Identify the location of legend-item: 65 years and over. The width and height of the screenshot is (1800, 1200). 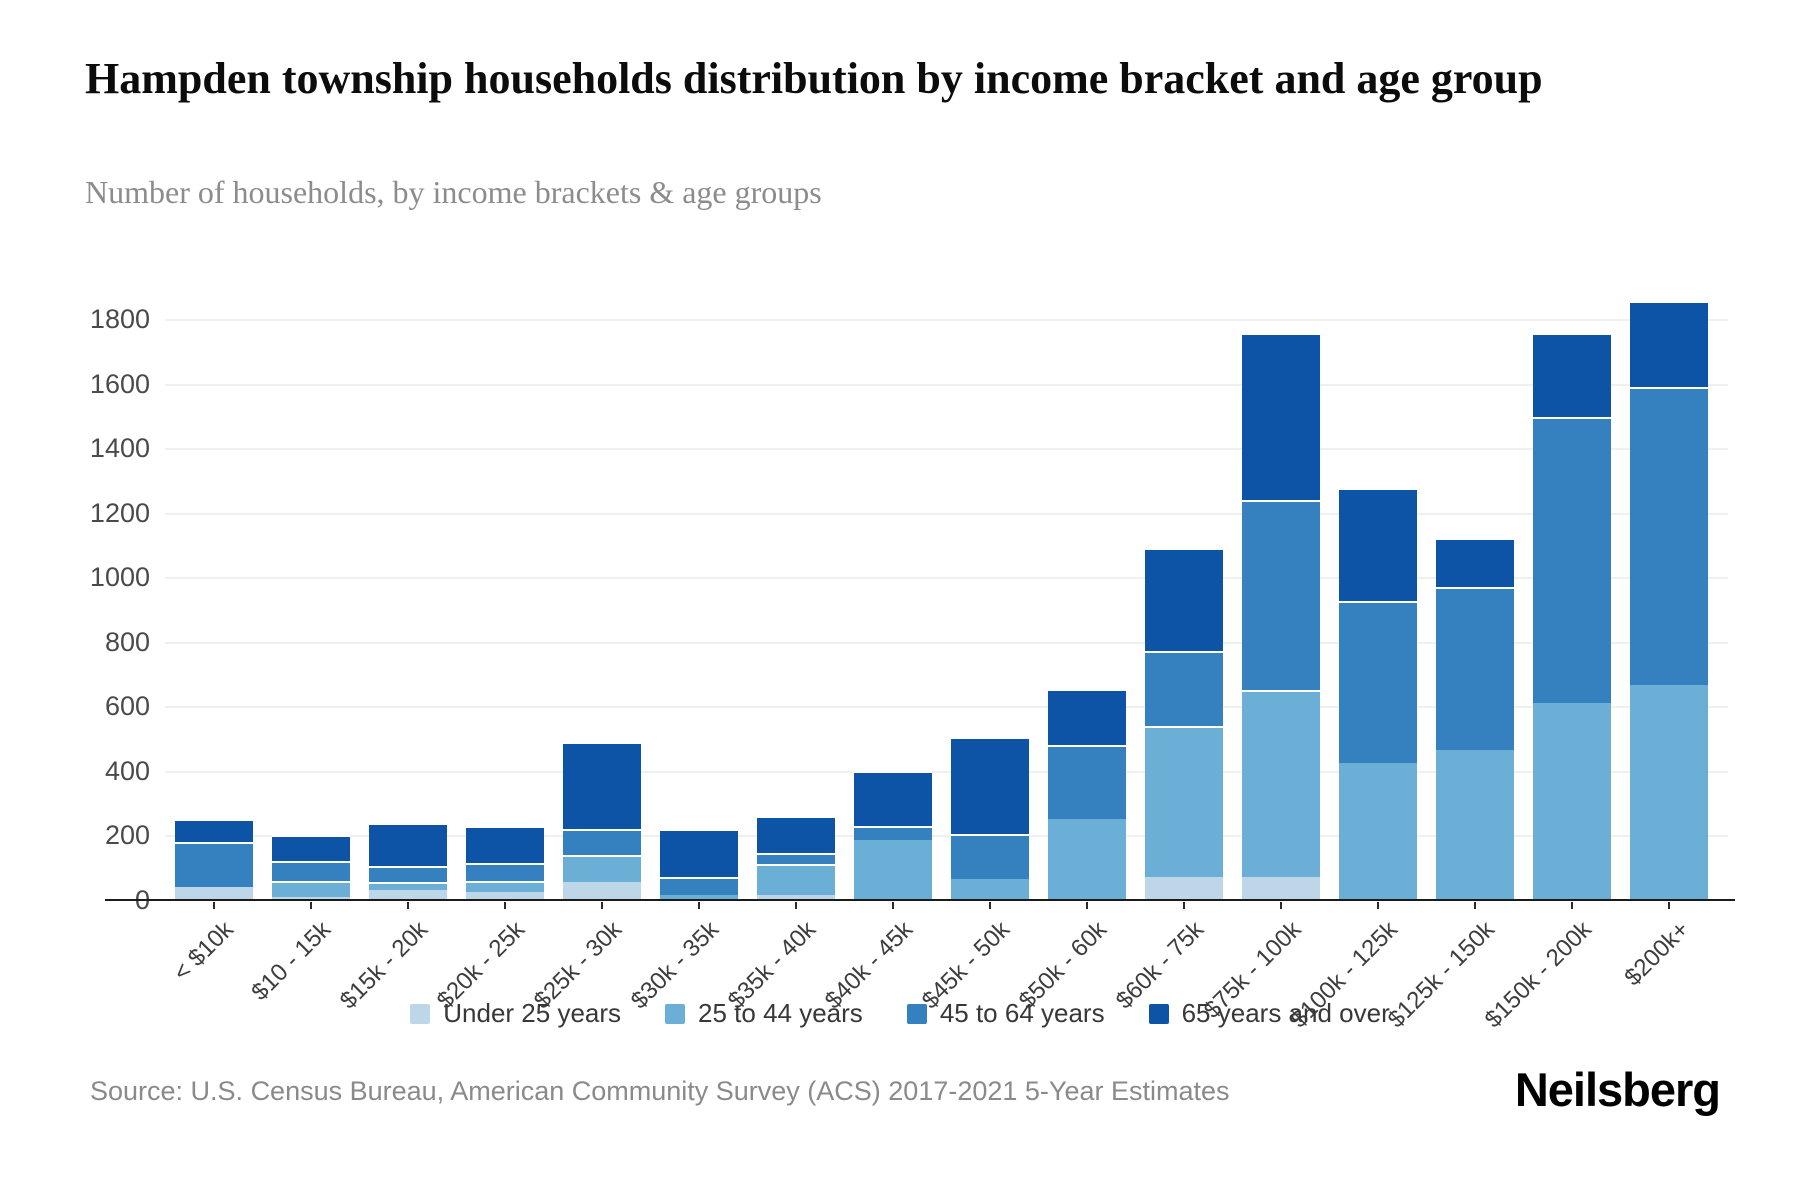
(1269, 1013).